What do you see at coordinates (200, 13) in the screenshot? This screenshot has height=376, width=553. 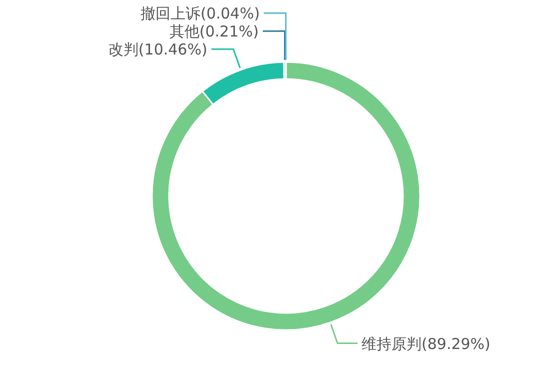 I see `slice-label: 撤回上诉(0.04%)` at bounding box center [200, 13].